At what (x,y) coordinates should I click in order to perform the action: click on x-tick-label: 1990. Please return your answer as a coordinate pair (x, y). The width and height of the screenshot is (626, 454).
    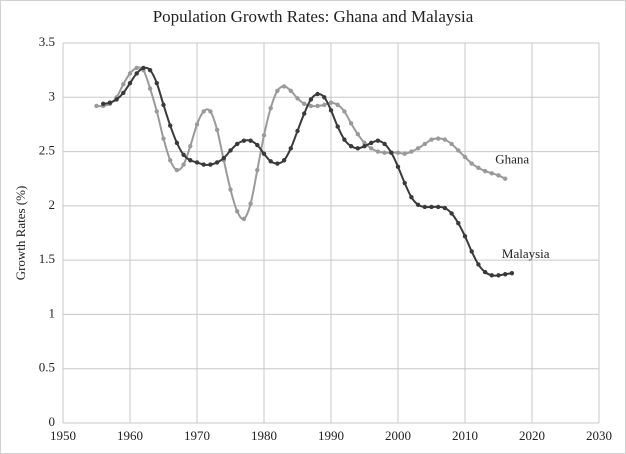
    Looking at the image, I should click on (331, 435).